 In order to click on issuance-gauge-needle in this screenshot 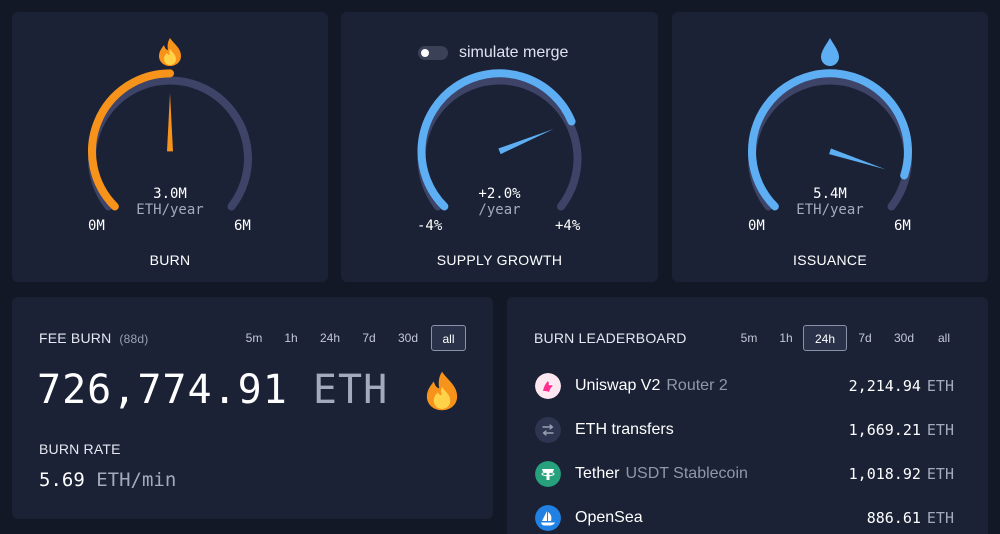, I will do `click(857, 159)`.